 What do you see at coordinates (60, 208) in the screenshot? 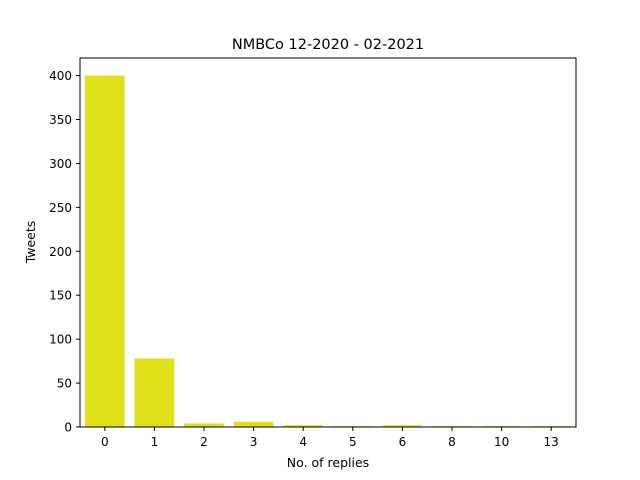
I see `y-tick-label: 250` at bounding box center [60, 208].